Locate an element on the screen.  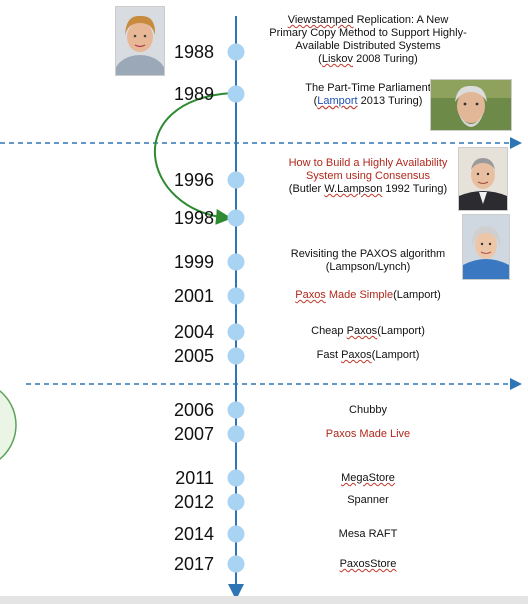
event-line: Fast Paxos(Lamport) is located at coordinates (368, 355).